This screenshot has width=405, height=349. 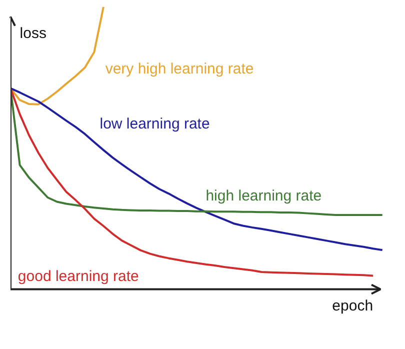 I want to click on series-label: good learning rate, so click(x=78, y=277).